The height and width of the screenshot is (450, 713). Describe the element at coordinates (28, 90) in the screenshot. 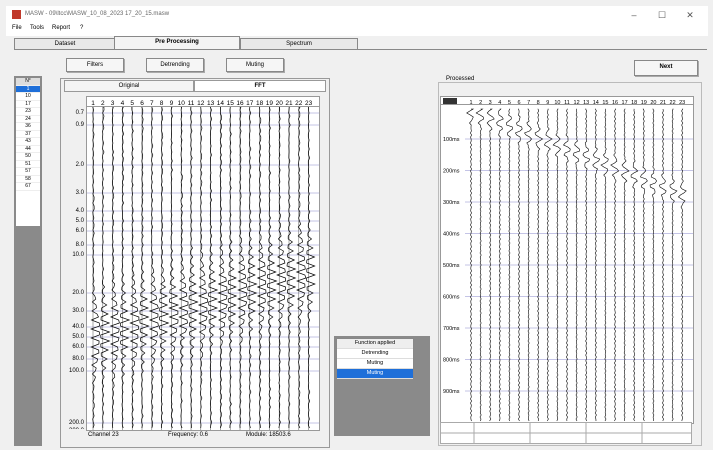

I see `list-item: 1` at that location.